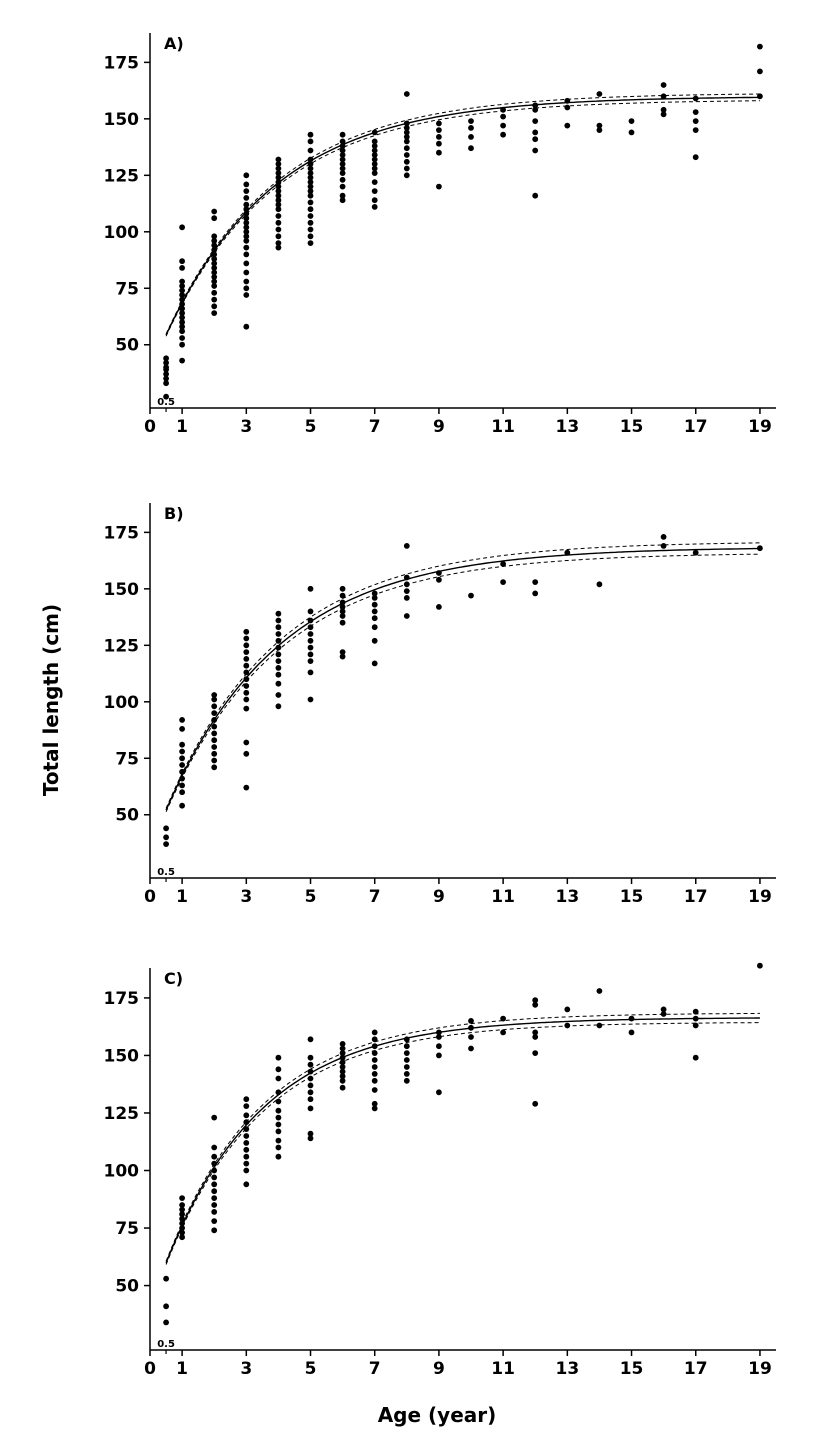  What do you see at coordinates (51, 700) in the screenshot?
I see `y-axis-title: Total length (cm)` at bounding box center [51, 700].